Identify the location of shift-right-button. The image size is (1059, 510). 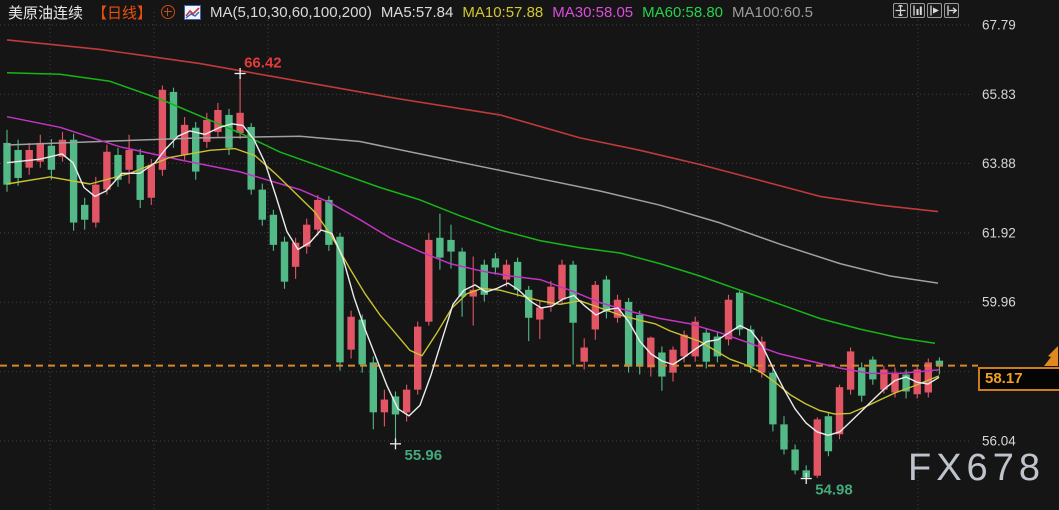
(951, 10).